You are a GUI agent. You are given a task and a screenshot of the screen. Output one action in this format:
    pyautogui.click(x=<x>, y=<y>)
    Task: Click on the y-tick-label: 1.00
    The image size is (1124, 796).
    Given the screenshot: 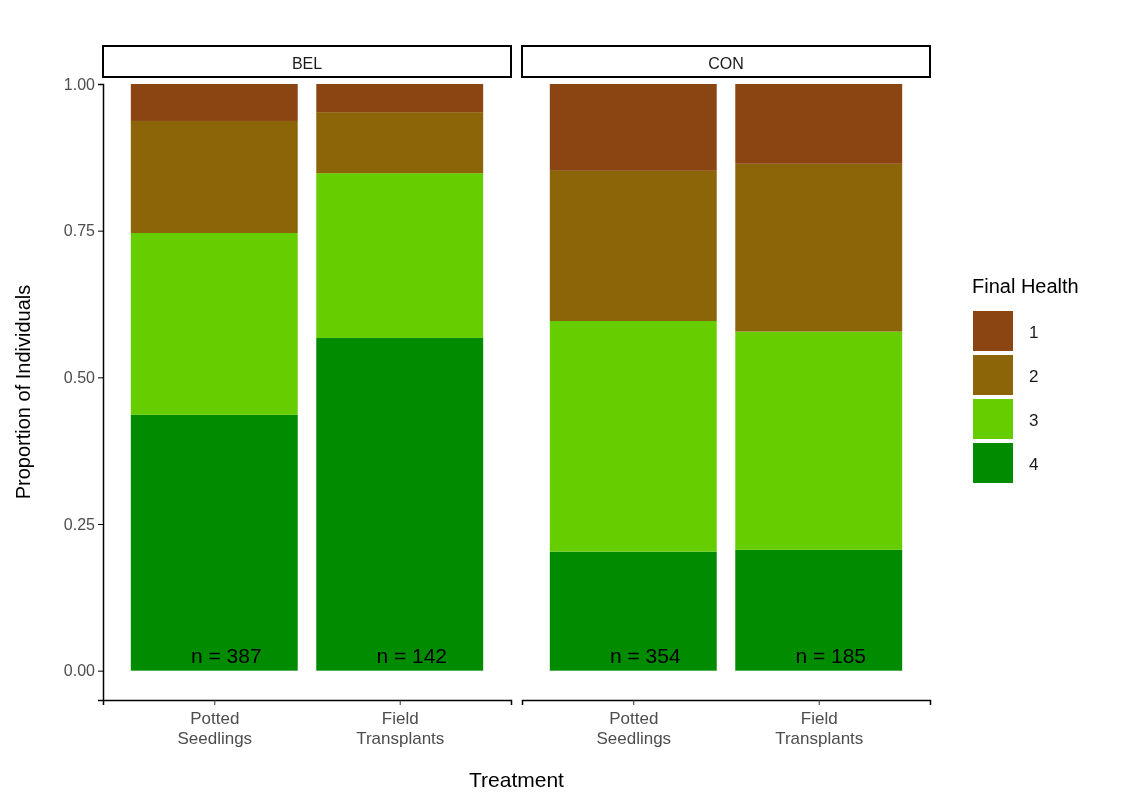 What is the action you would take?
    pyautogui.click(x=79, y=84)
    